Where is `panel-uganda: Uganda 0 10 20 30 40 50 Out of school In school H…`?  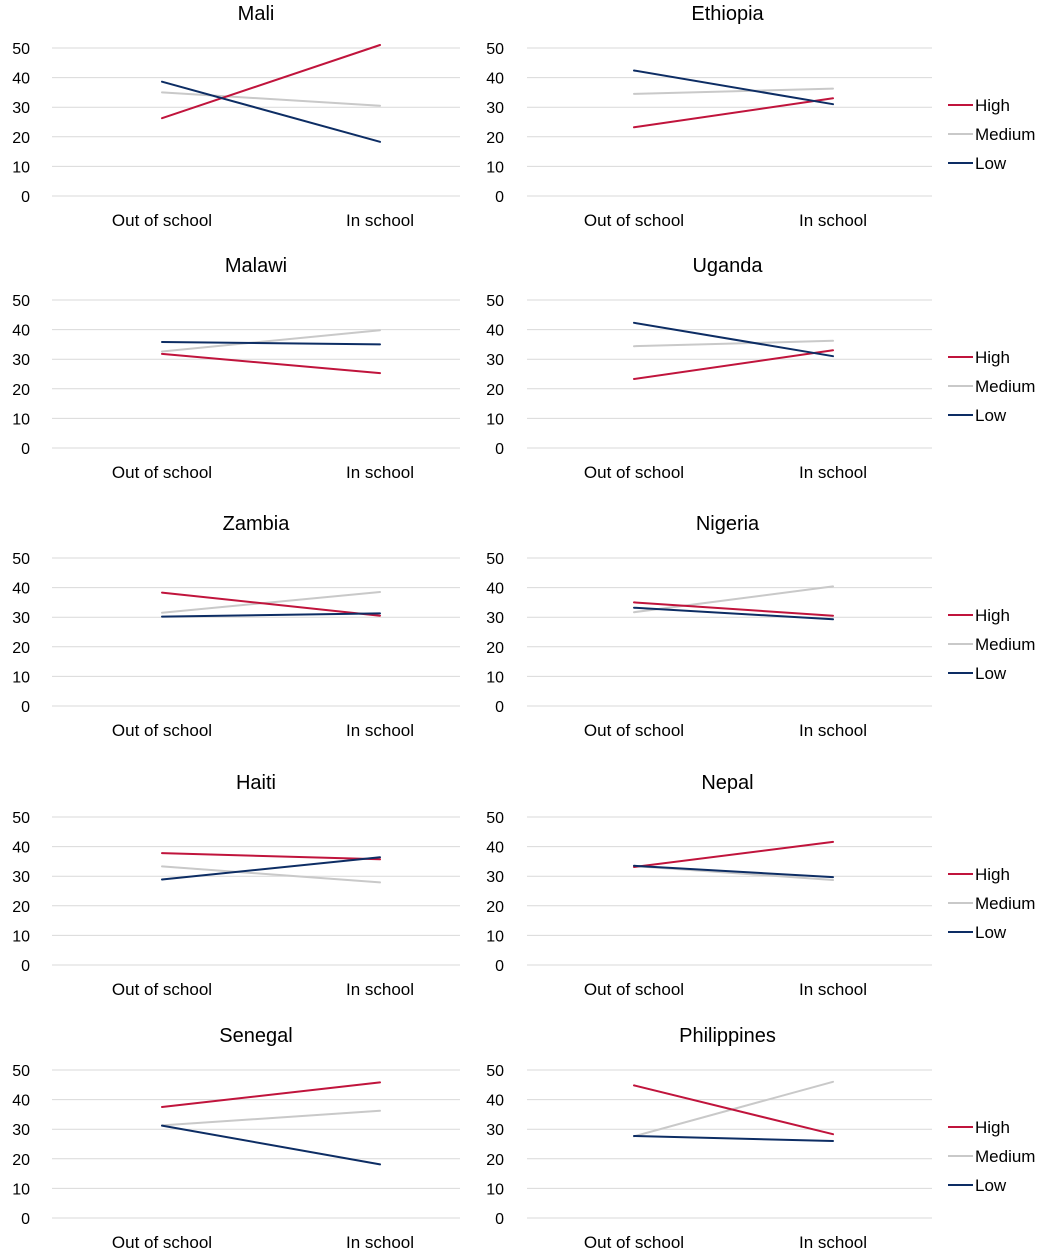 panel-uganda: Uganda 0 10 20 30 40 50 Out of school In school H… is located at coordinates (760, 368).